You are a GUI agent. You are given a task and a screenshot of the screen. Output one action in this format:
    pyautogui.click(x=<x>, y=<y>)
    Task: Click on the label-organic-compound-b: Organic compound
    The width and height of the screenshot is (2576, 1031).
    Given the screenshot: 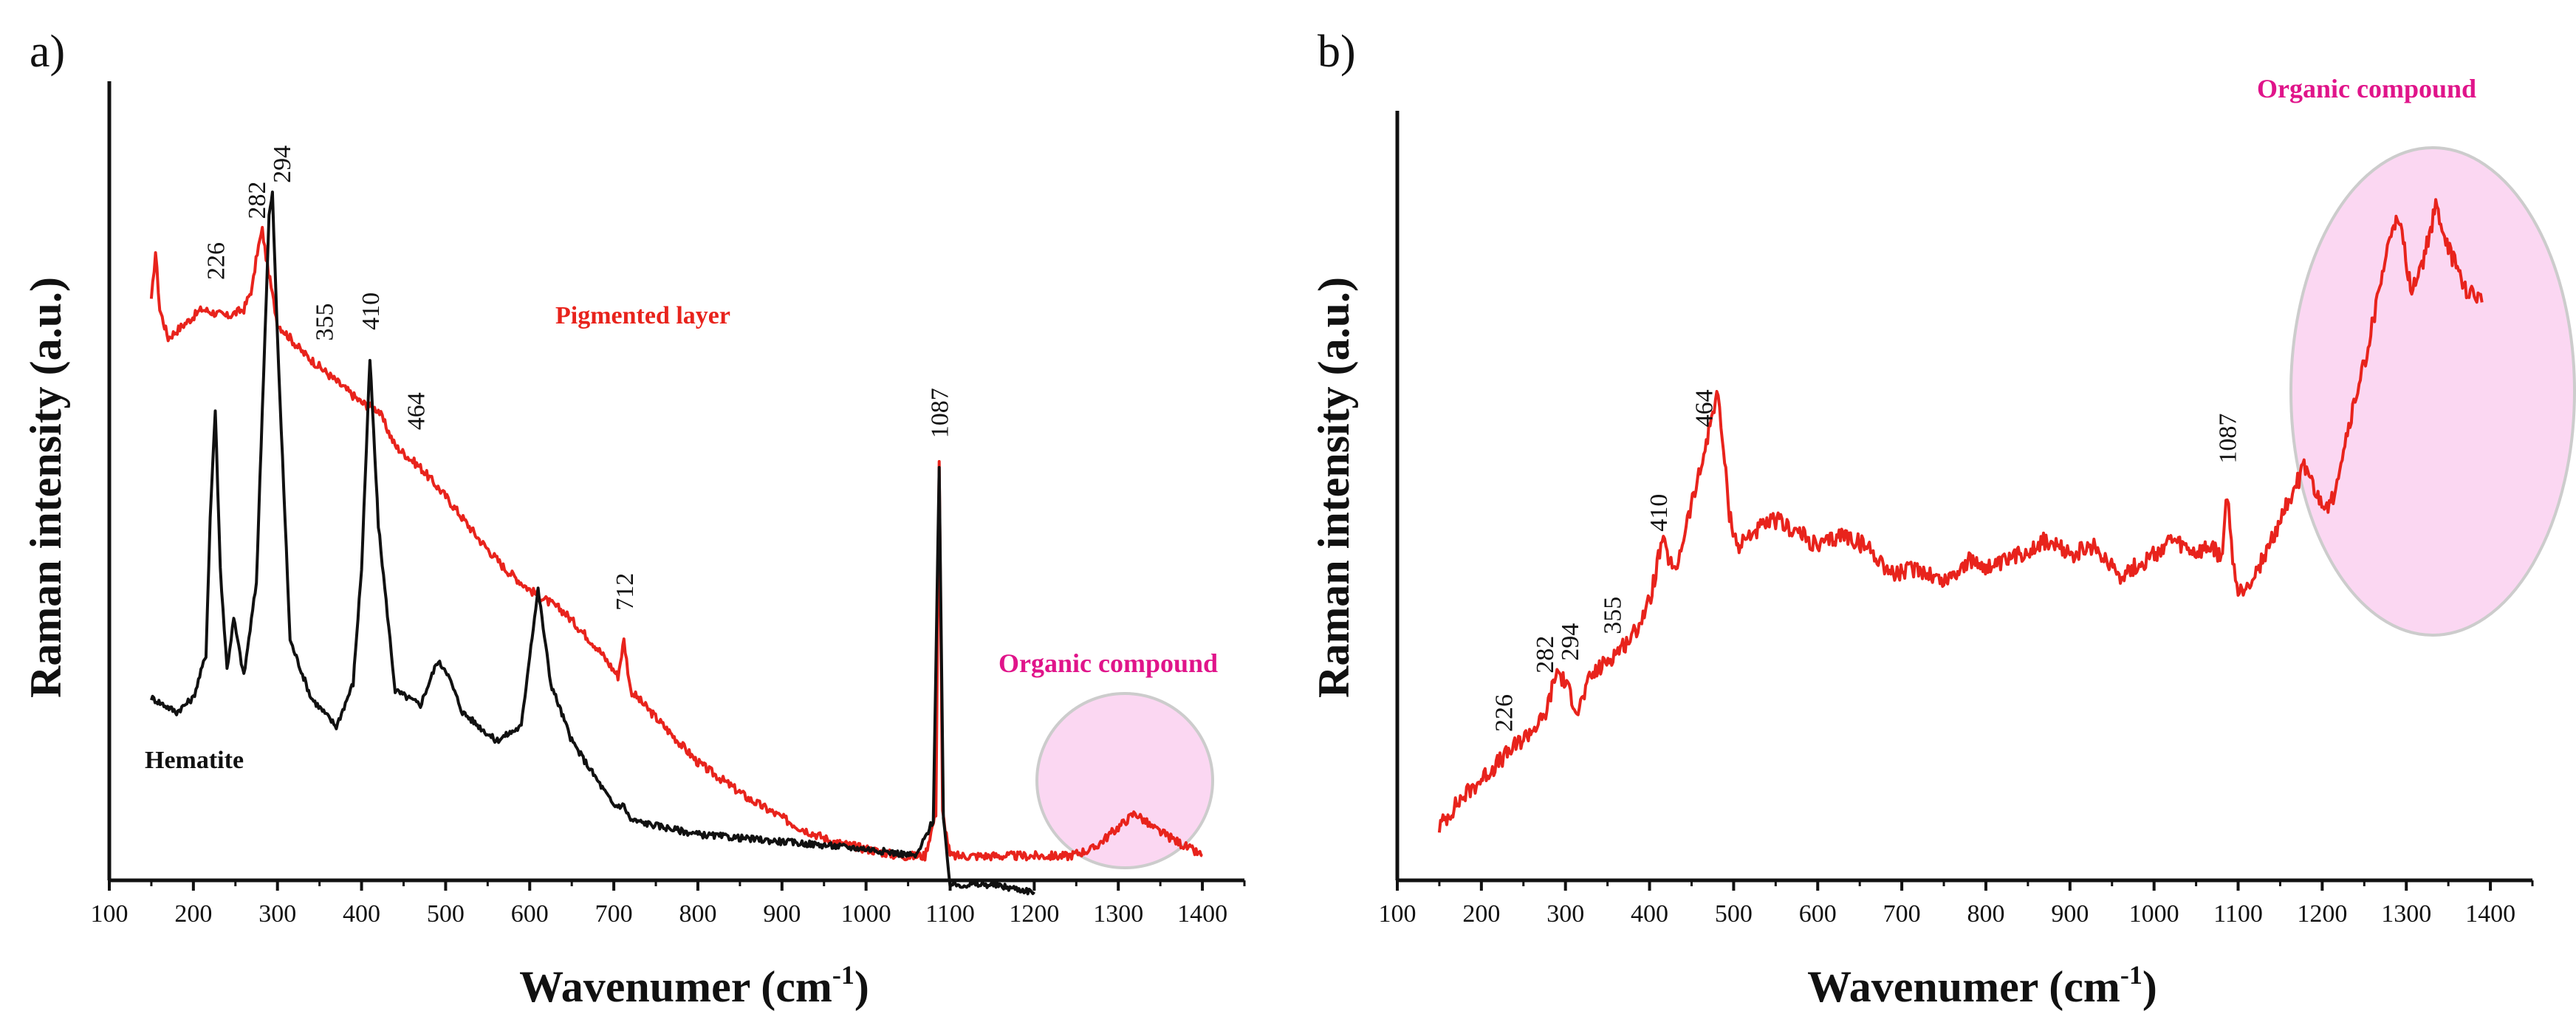 What is the action you would take?
    pyautogui.click(x=2366, y=89)
    